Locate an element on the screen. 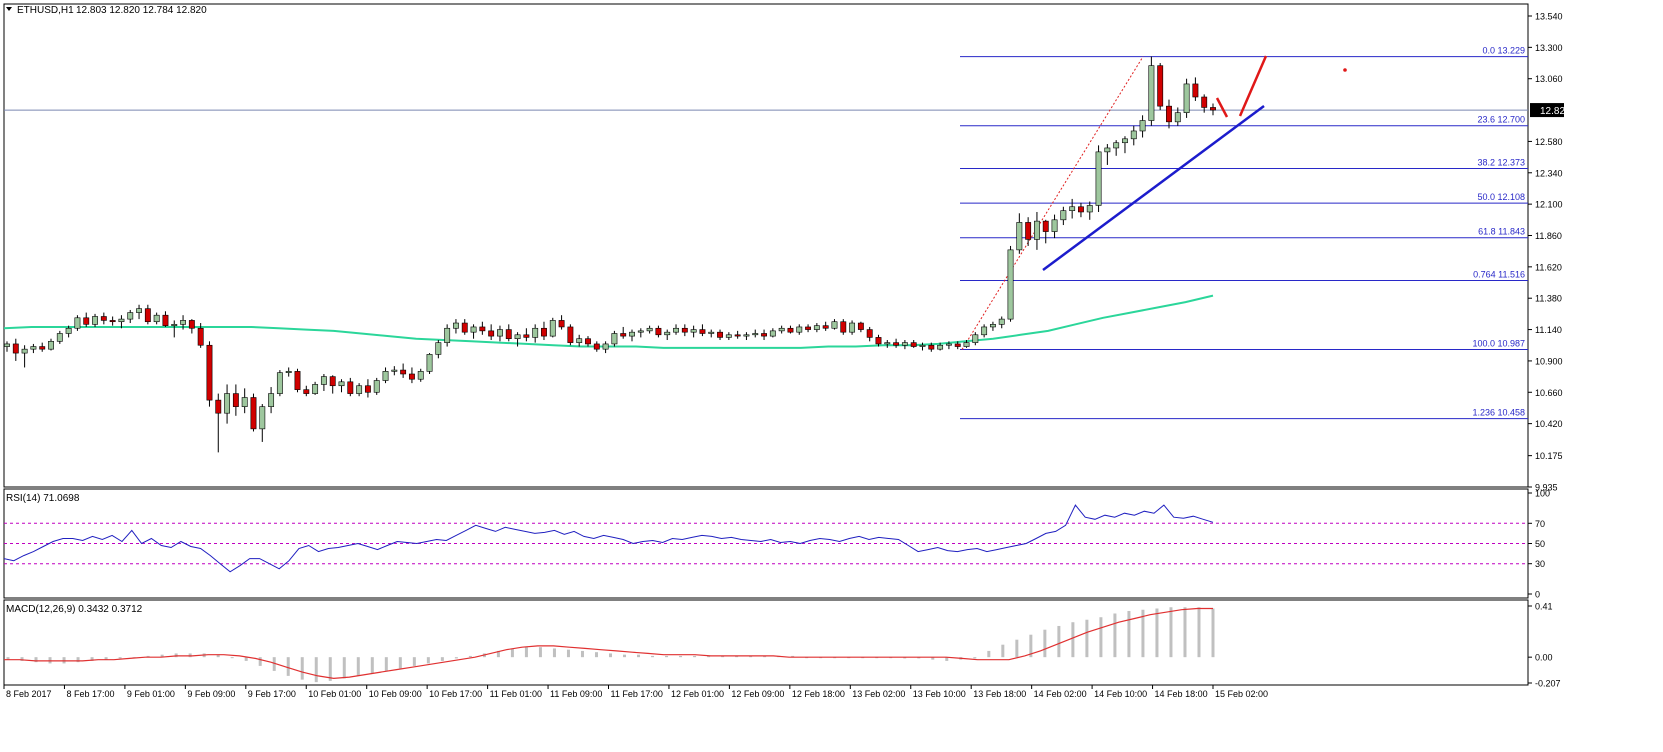  time-axis-label: 14 Feb 10:00 is located at coordinates (1120, 694).